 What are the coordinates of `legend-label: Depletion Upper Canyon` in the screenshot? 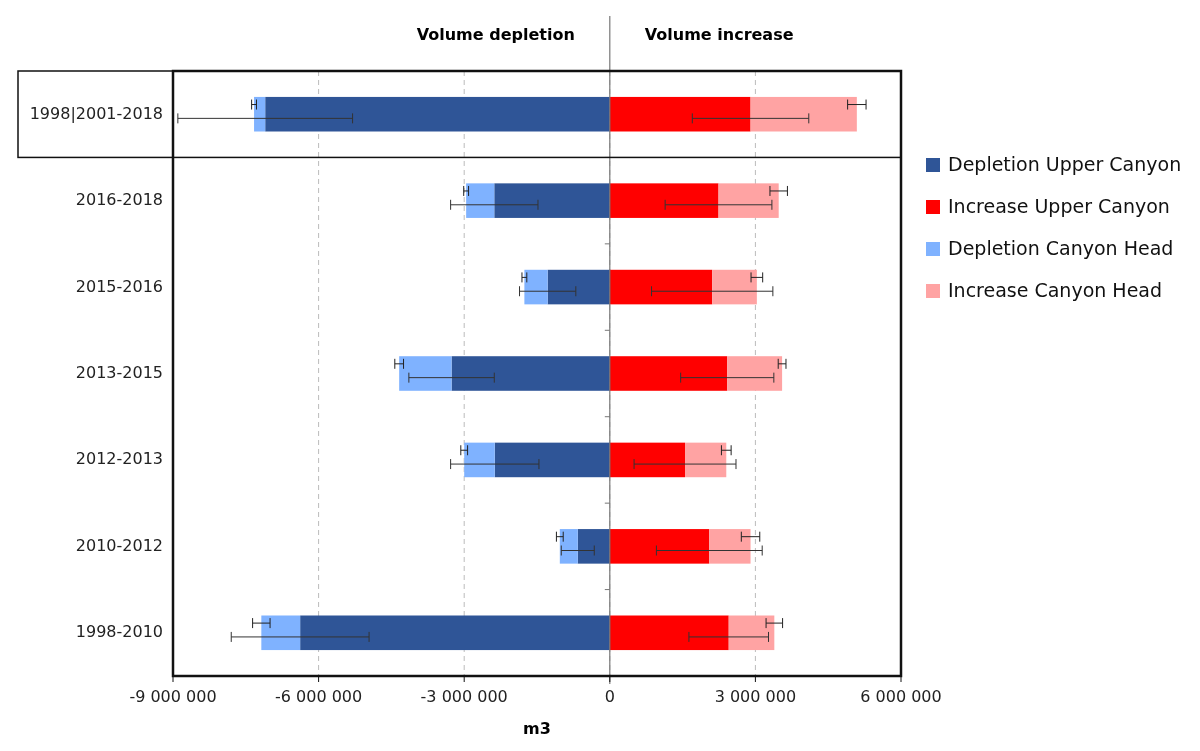 It's located at (1065, 163).